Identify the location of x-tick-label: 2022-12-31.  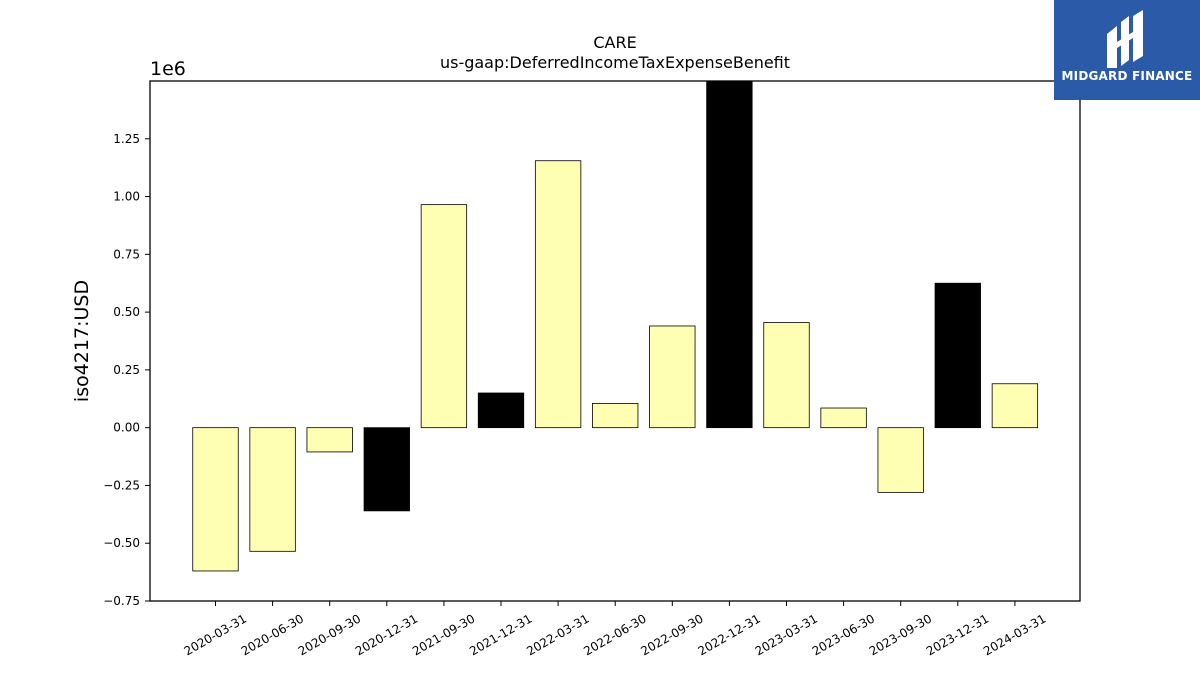
(728, 634).